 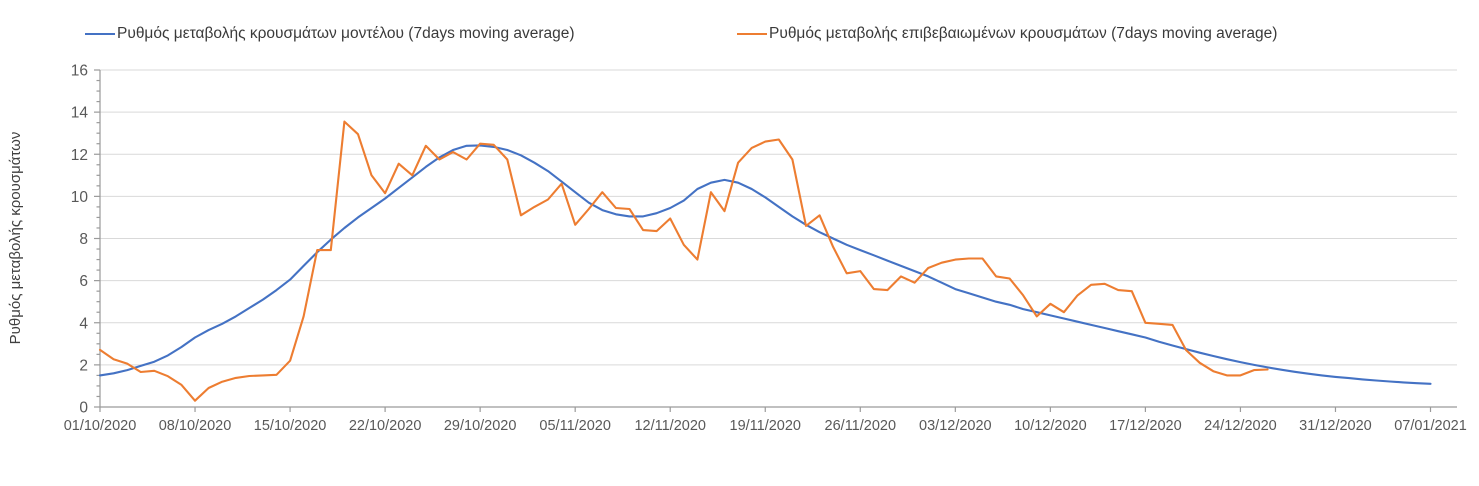 I want to click on x-tick-label: 10/12/2020, so click(x=1050, y=426).